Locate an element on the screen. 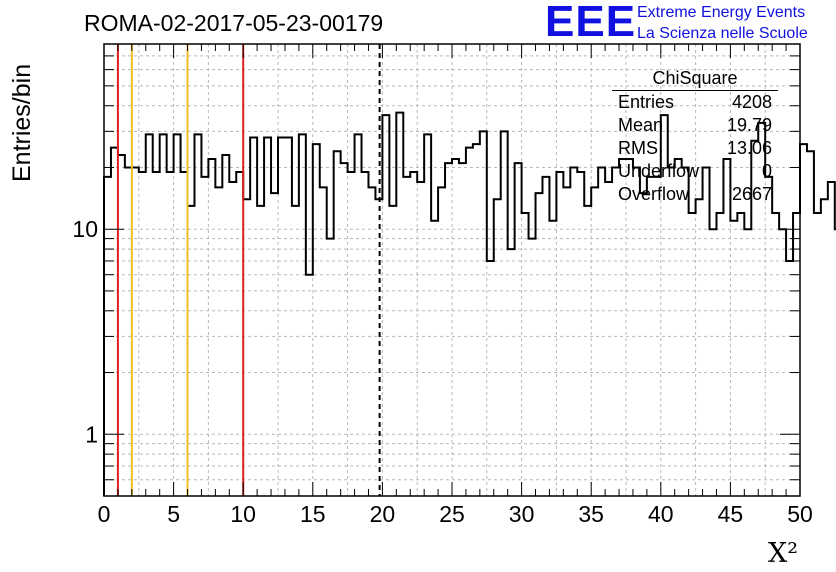 This screenshot has height=572, width=836. x-tick-label: 0 is located at coordinates (104, 514).